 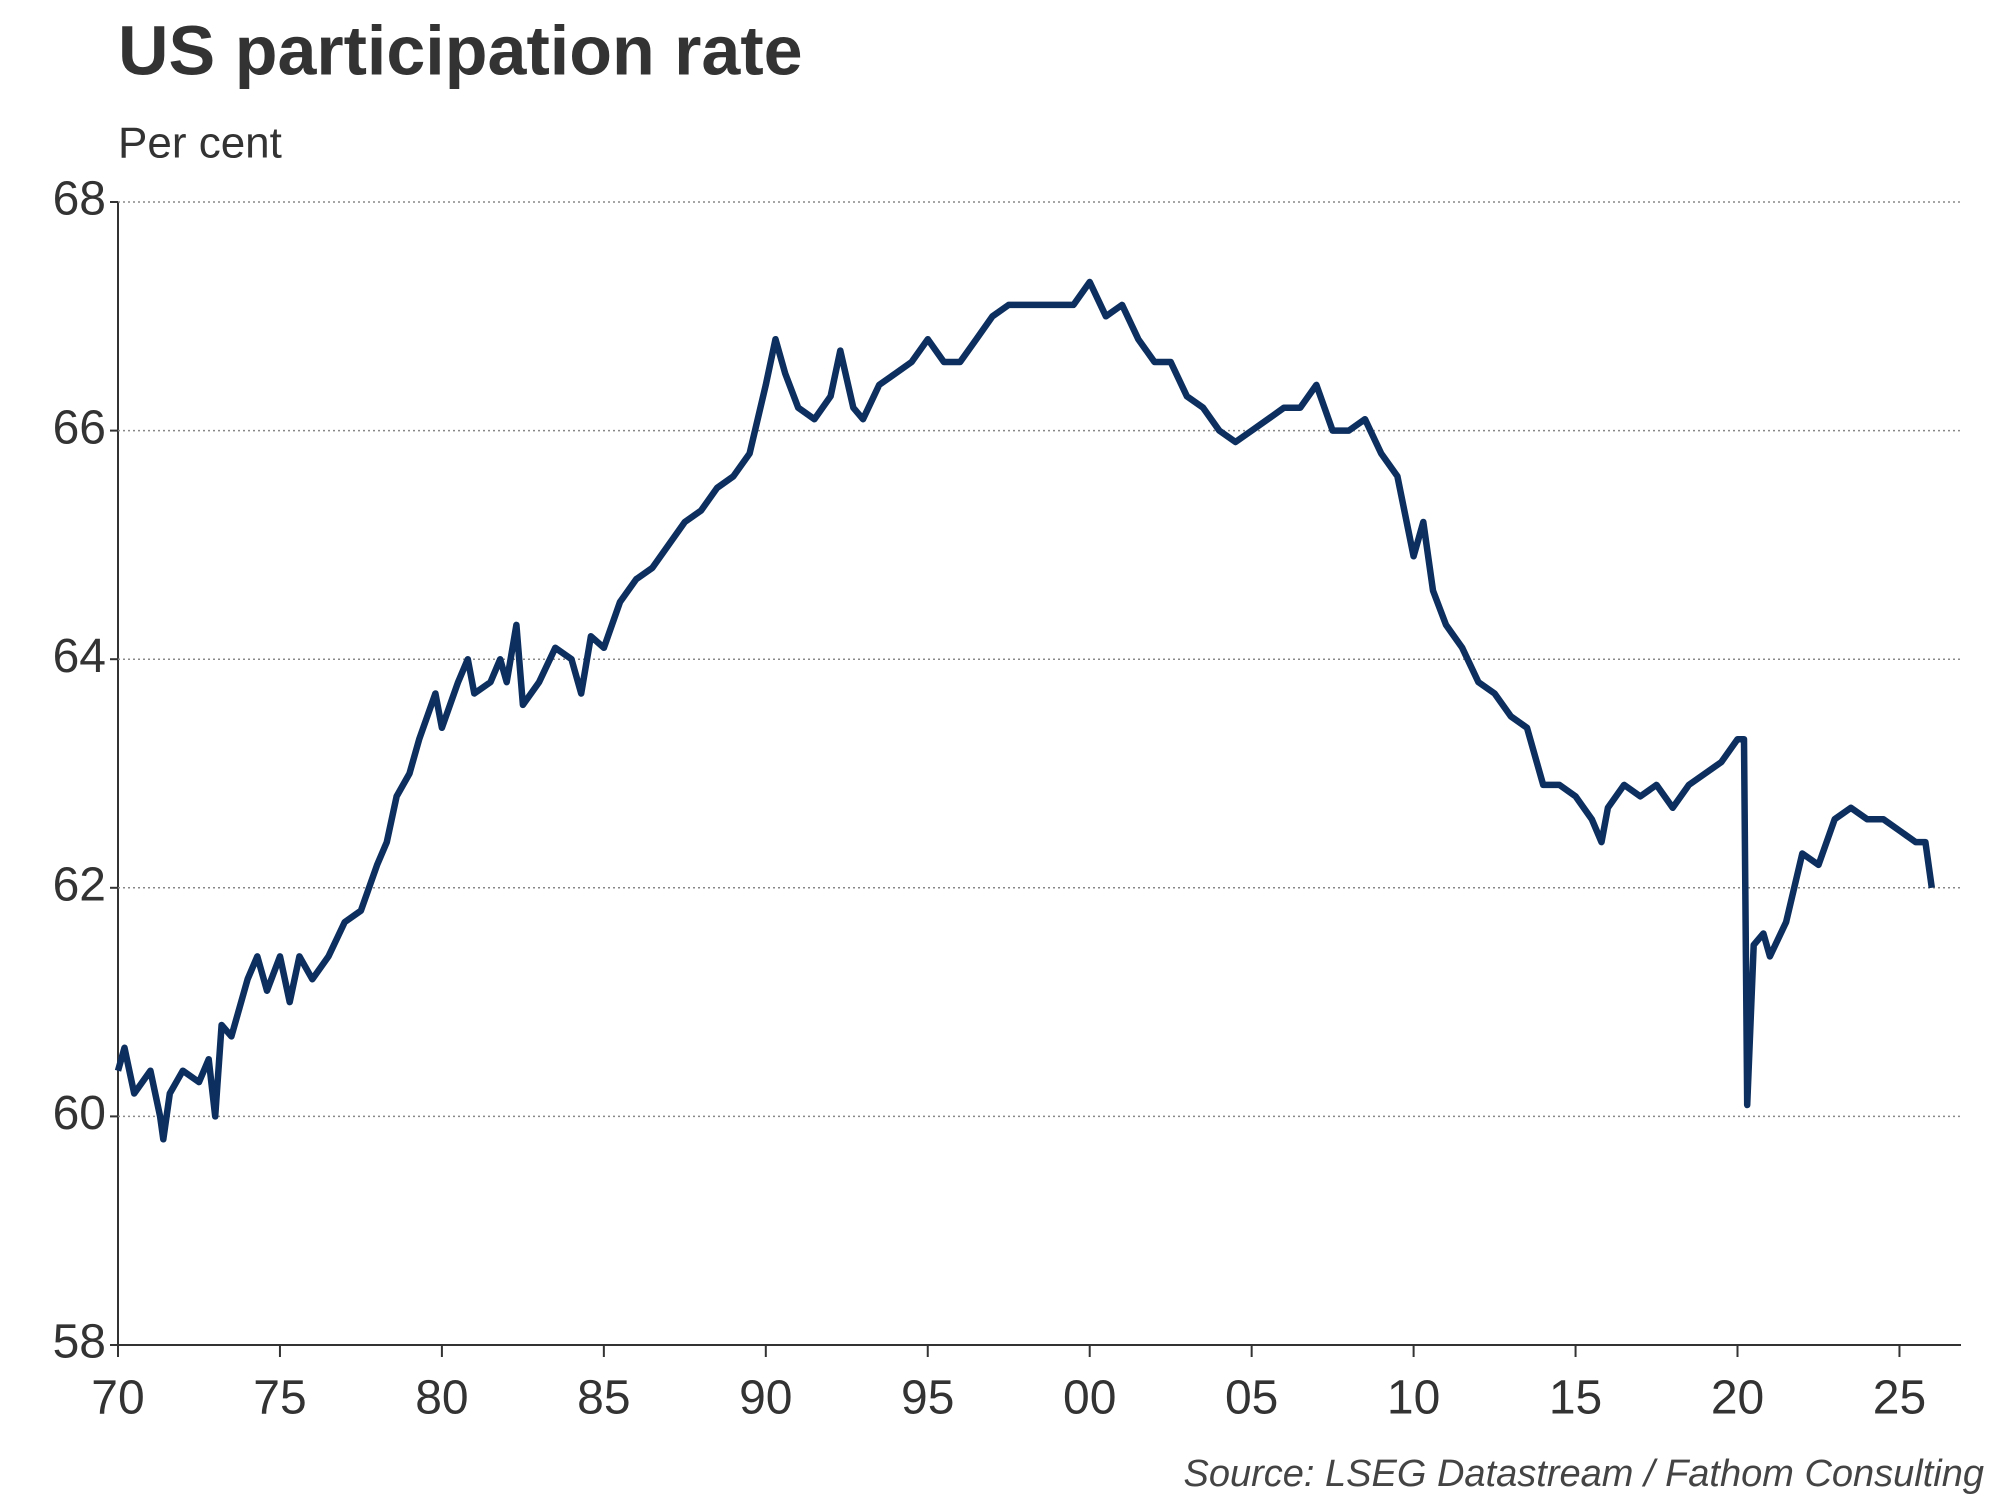 What do you see at coordinates (765, 1398) in the screenshot?
I see `x-tick-label: 90` at bounding box center [765, 1398].